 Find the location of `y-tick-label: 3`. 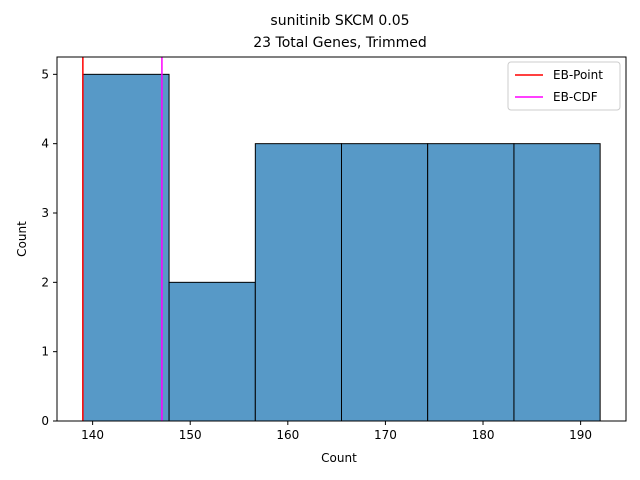

y-tick-label: 3 is located at coordinates (45, 213).